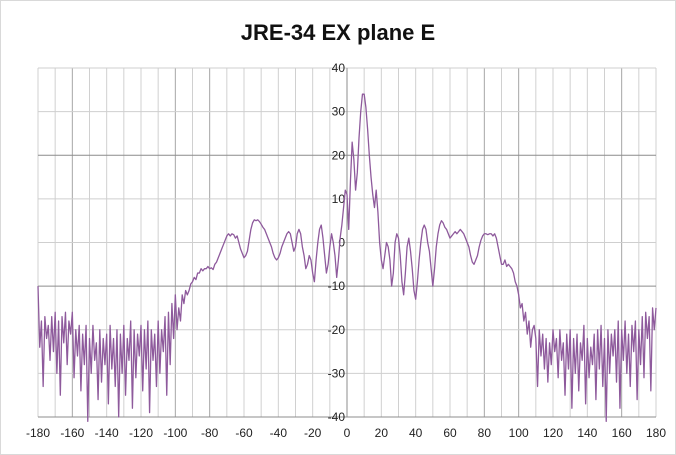 The width and height of the screenshot is (676, 455). I want to click on x-tick-label: 100, so click(519, 433).